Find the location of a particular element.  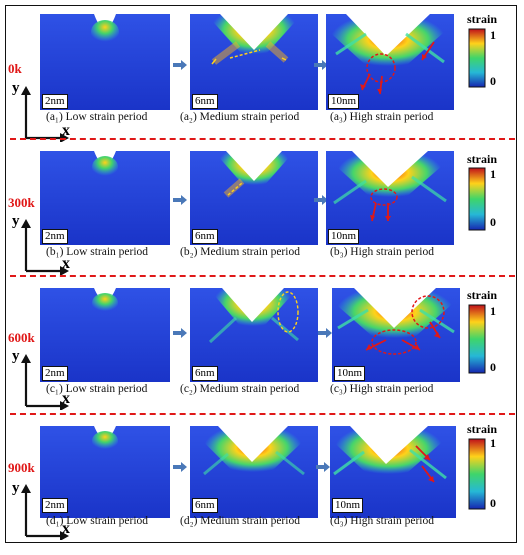

panel-caption: (d₃) High strain period is located at coordinates (382, 521).